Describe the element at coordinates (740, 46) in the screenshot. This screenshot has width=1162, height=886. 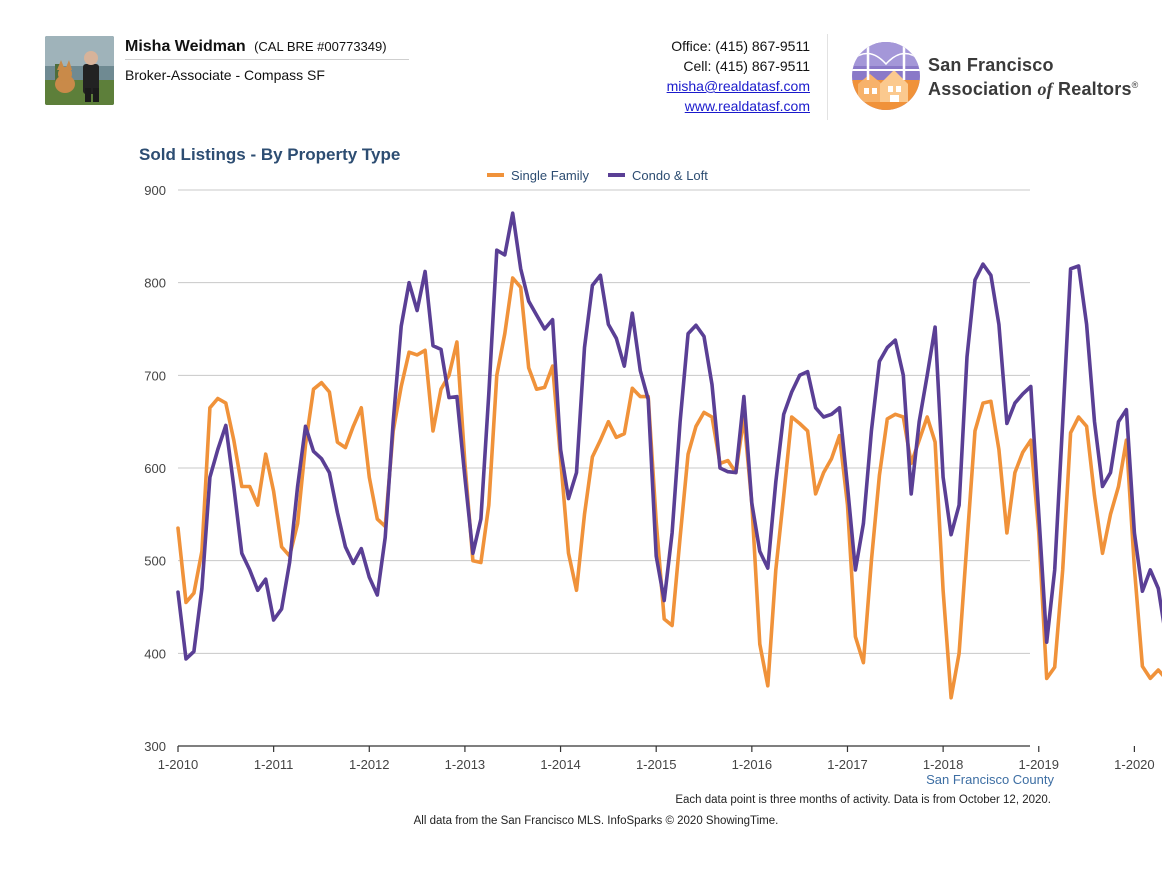
I see `office-phone: Office: (415) 867-9511` at that location.